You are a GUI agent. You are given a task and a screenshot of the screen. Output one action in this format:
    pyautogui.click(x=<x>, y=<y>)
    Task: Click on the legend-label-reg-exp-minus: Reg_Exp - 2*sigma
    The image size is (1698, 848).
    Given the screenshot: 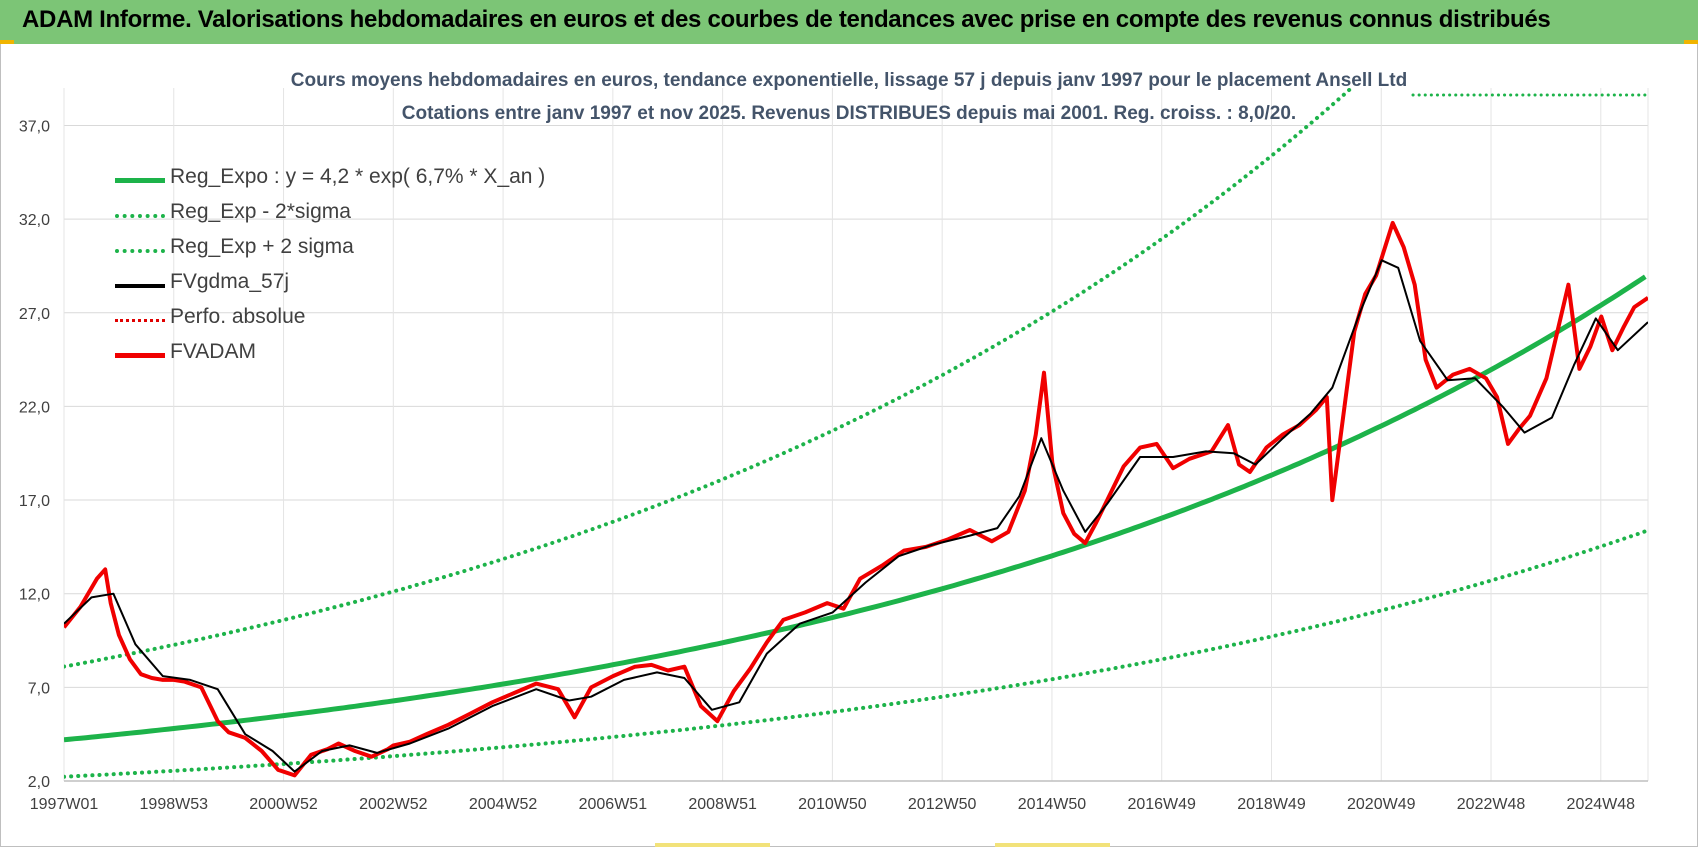 What is the action you would take?
    pyautogui.click(x=260, y=211)
    